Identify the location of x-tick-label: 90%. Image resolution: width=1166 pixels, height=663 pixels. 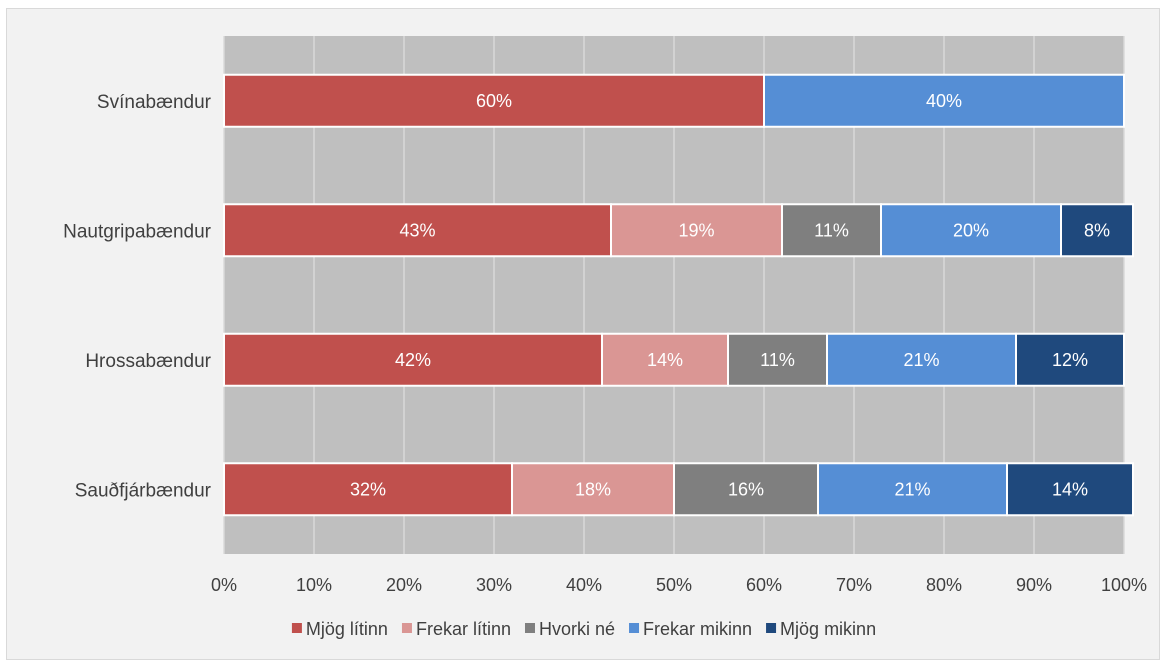
(1034, 585).